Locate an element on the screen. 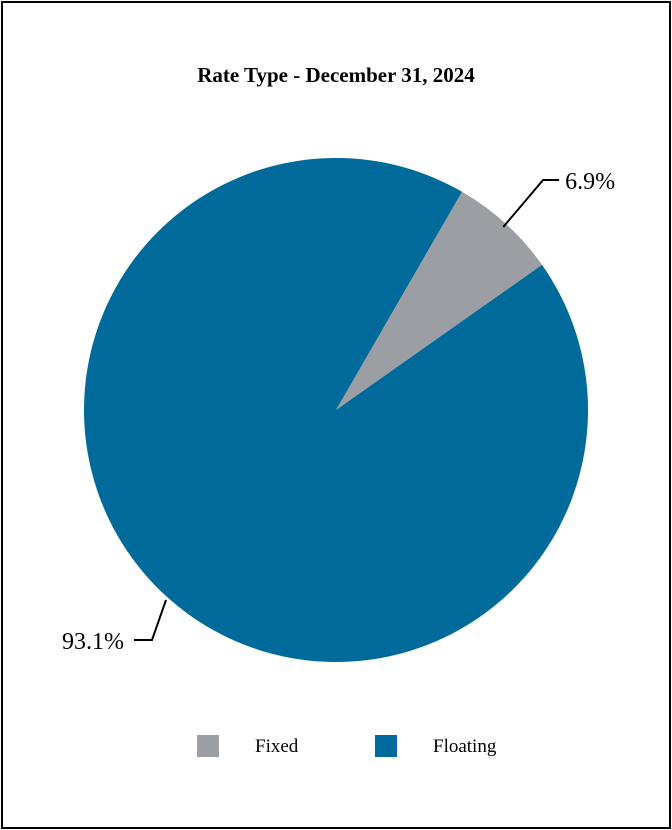 The height and width of the screenshot is (830, 672). legend-swatch-fixed is located at coordinates (208, 746).